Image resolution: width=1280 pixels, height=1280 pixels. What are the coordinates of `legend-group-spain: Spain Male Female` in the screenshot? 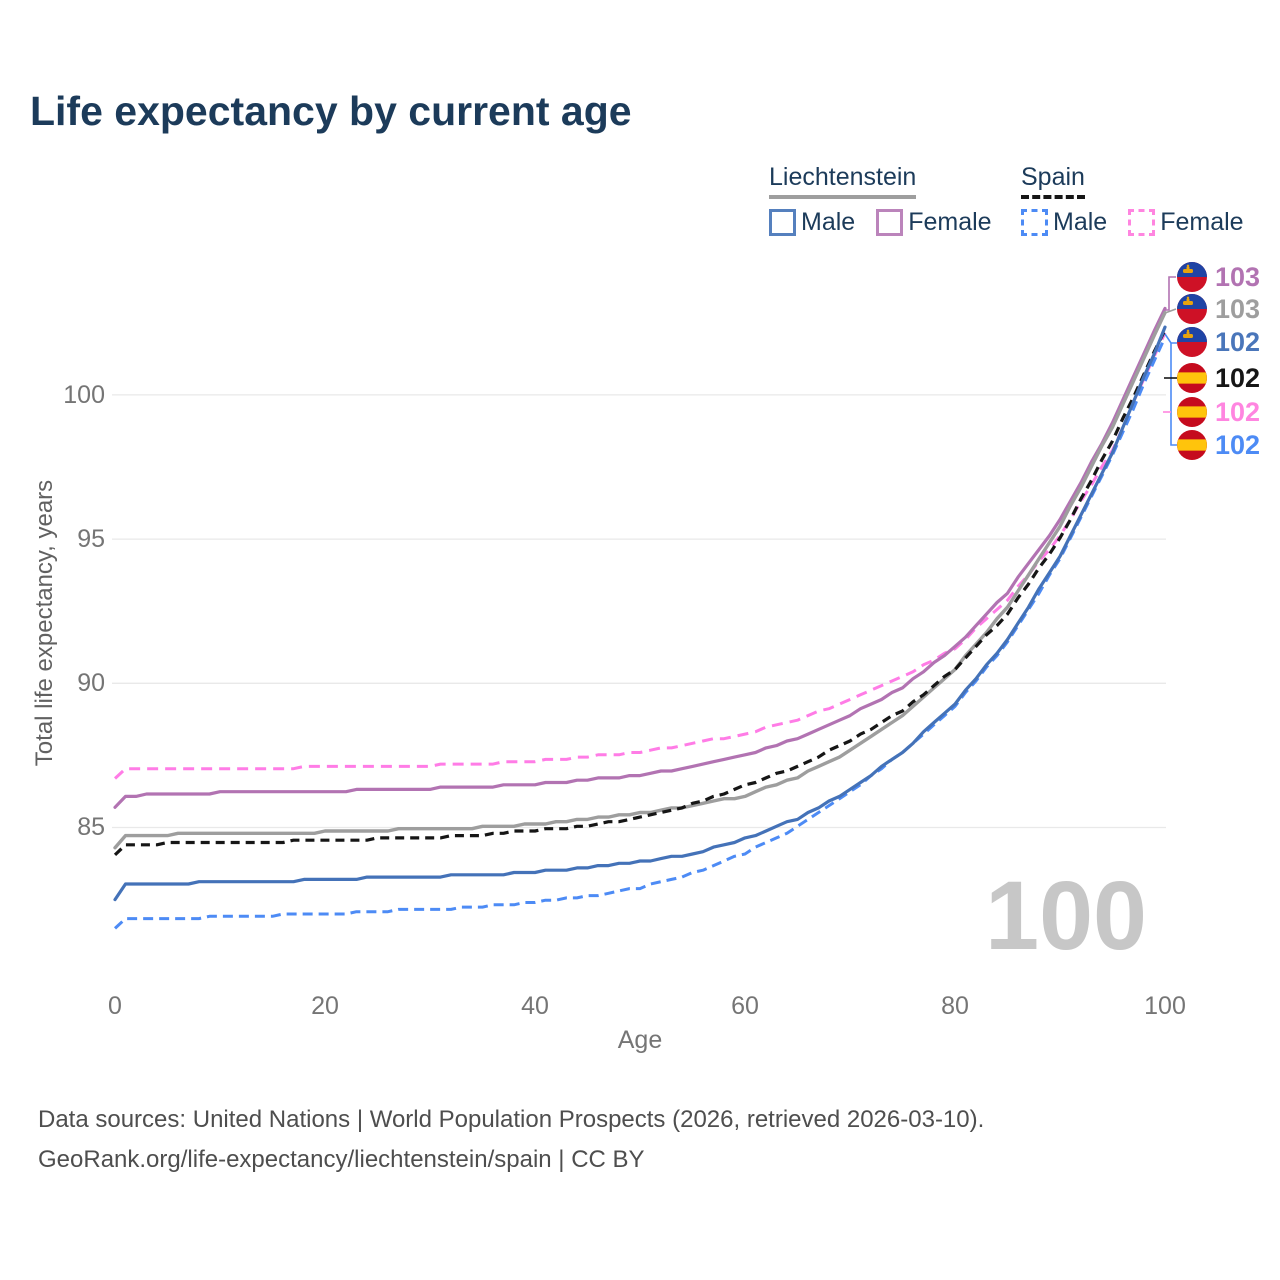 It's located at (1143, 200).